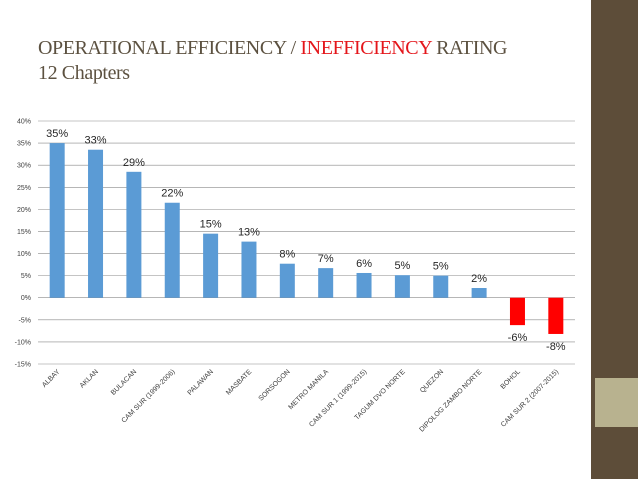 This screenshot has width=638, height=479. What do you see at coordinates (450, 400) in the screenshot?
I see `category-label: DIPOLOG ZAMBO NORTE` at bounding box center [450, 400].